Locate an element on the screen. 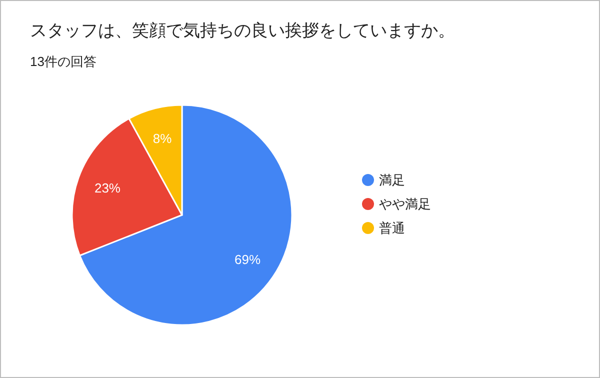  legend-label: 満足 is located at coordinates (392, 180).